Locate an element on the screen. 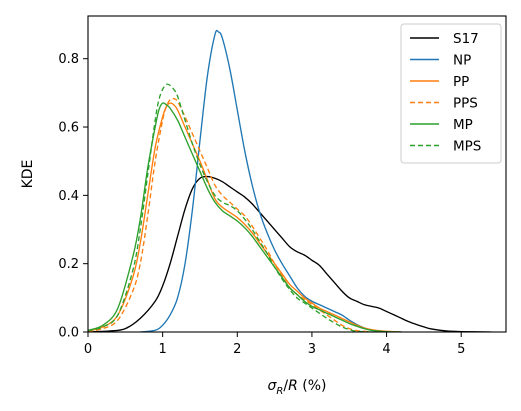  x-tick-label: 3 is located at coordinates (312, 349).